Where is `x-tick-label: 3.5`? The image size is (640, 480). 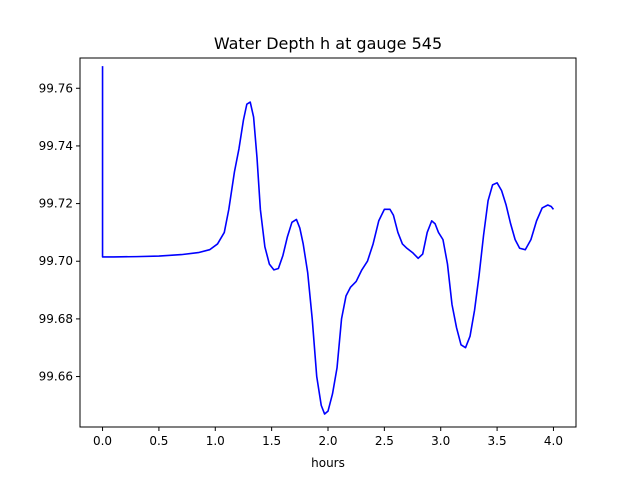 x-tick-label: 3.5 is located at coordinates (497, 441).